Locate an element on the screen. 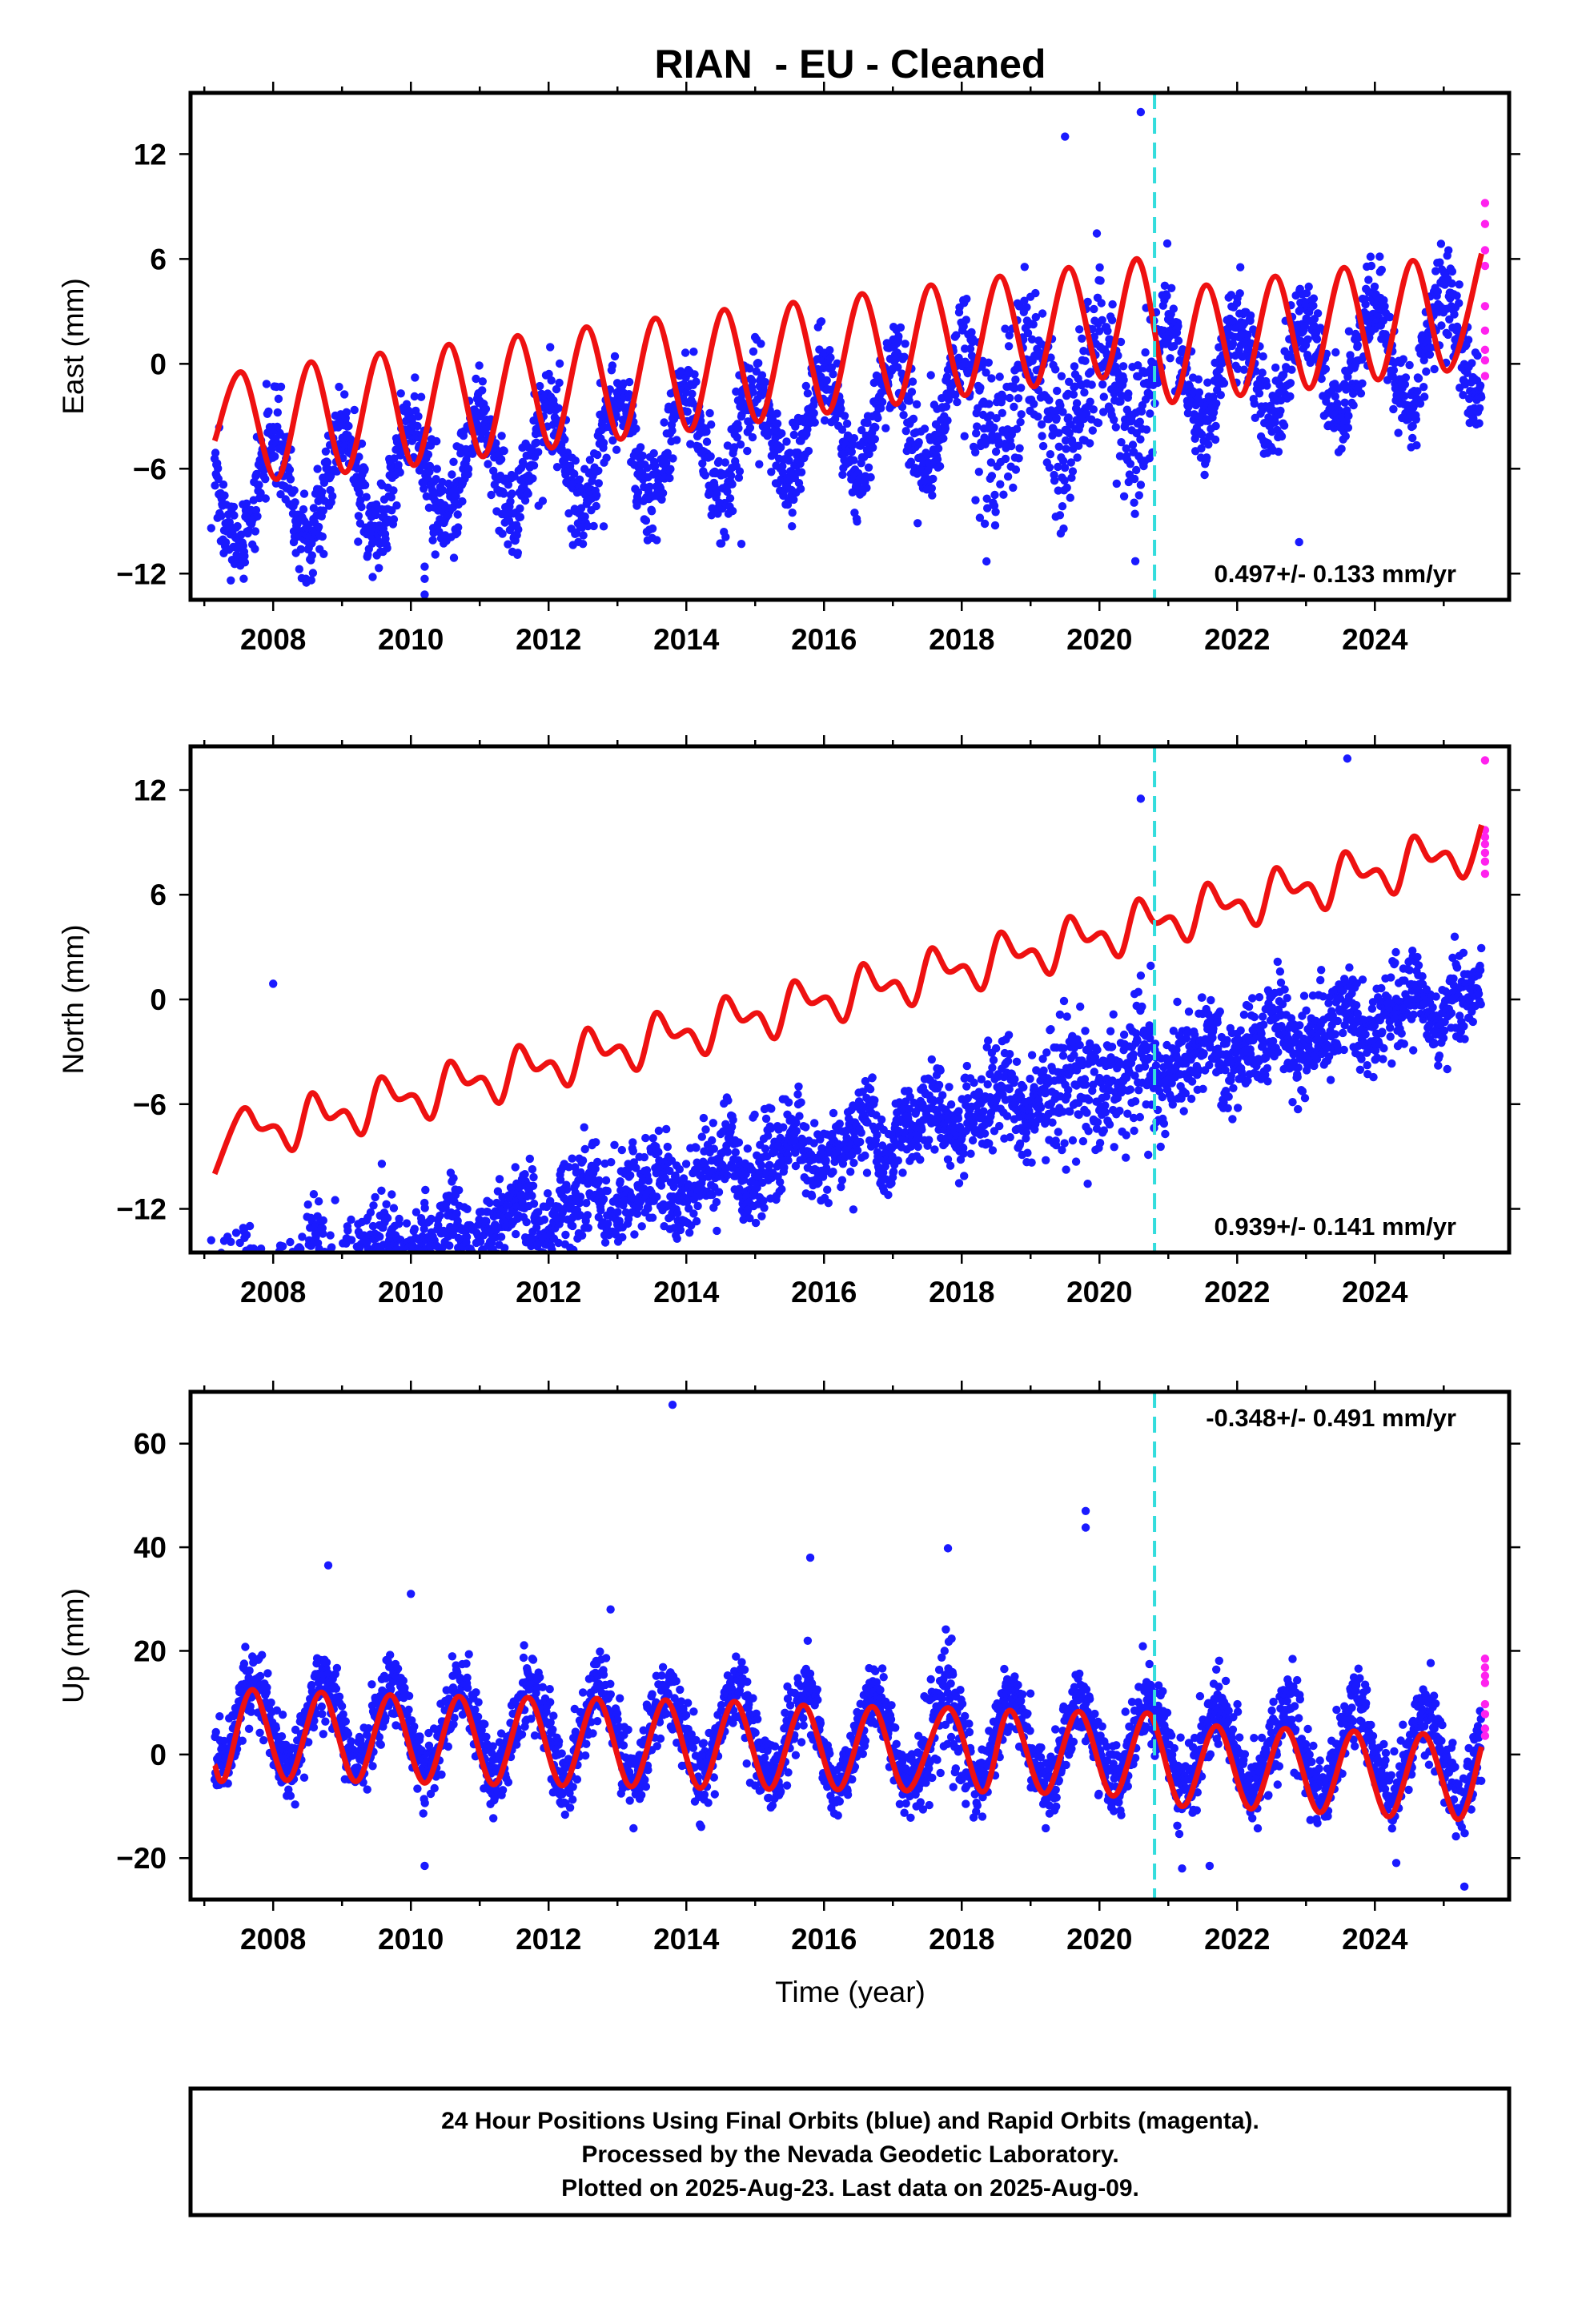  x-tick-label: 2012 is located at coordinates (548, 639).